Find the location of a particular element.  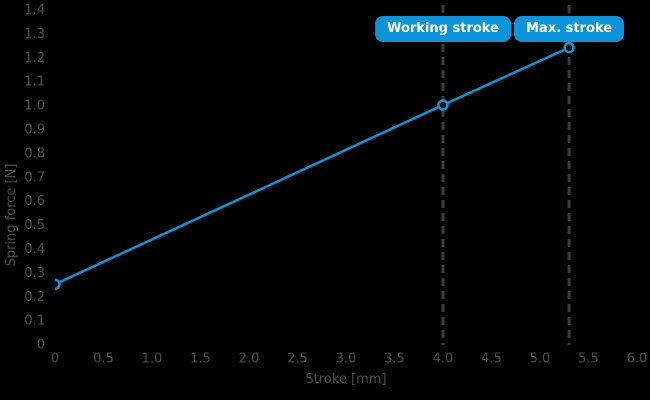

x-tick-label: 3.0 is located at coordinates (346, 359).